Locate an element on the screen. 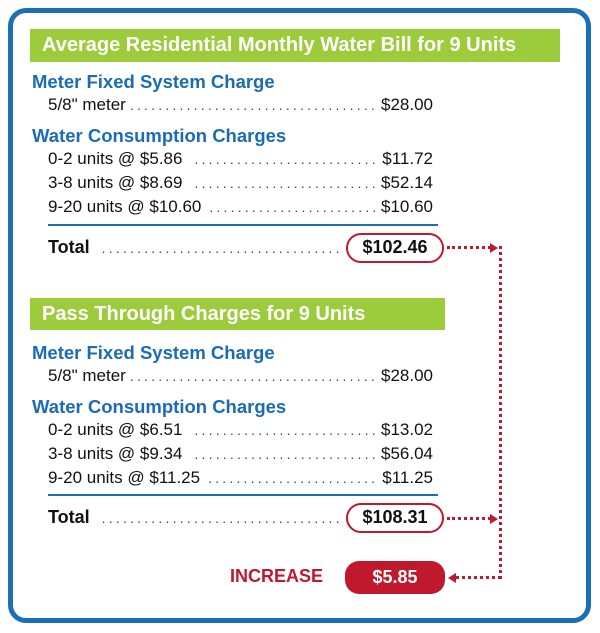 The width and height of the screenshot is (600, 633). section-2-meter-heading: Meter Fixed System Charge is located at coordinates (153, 352).